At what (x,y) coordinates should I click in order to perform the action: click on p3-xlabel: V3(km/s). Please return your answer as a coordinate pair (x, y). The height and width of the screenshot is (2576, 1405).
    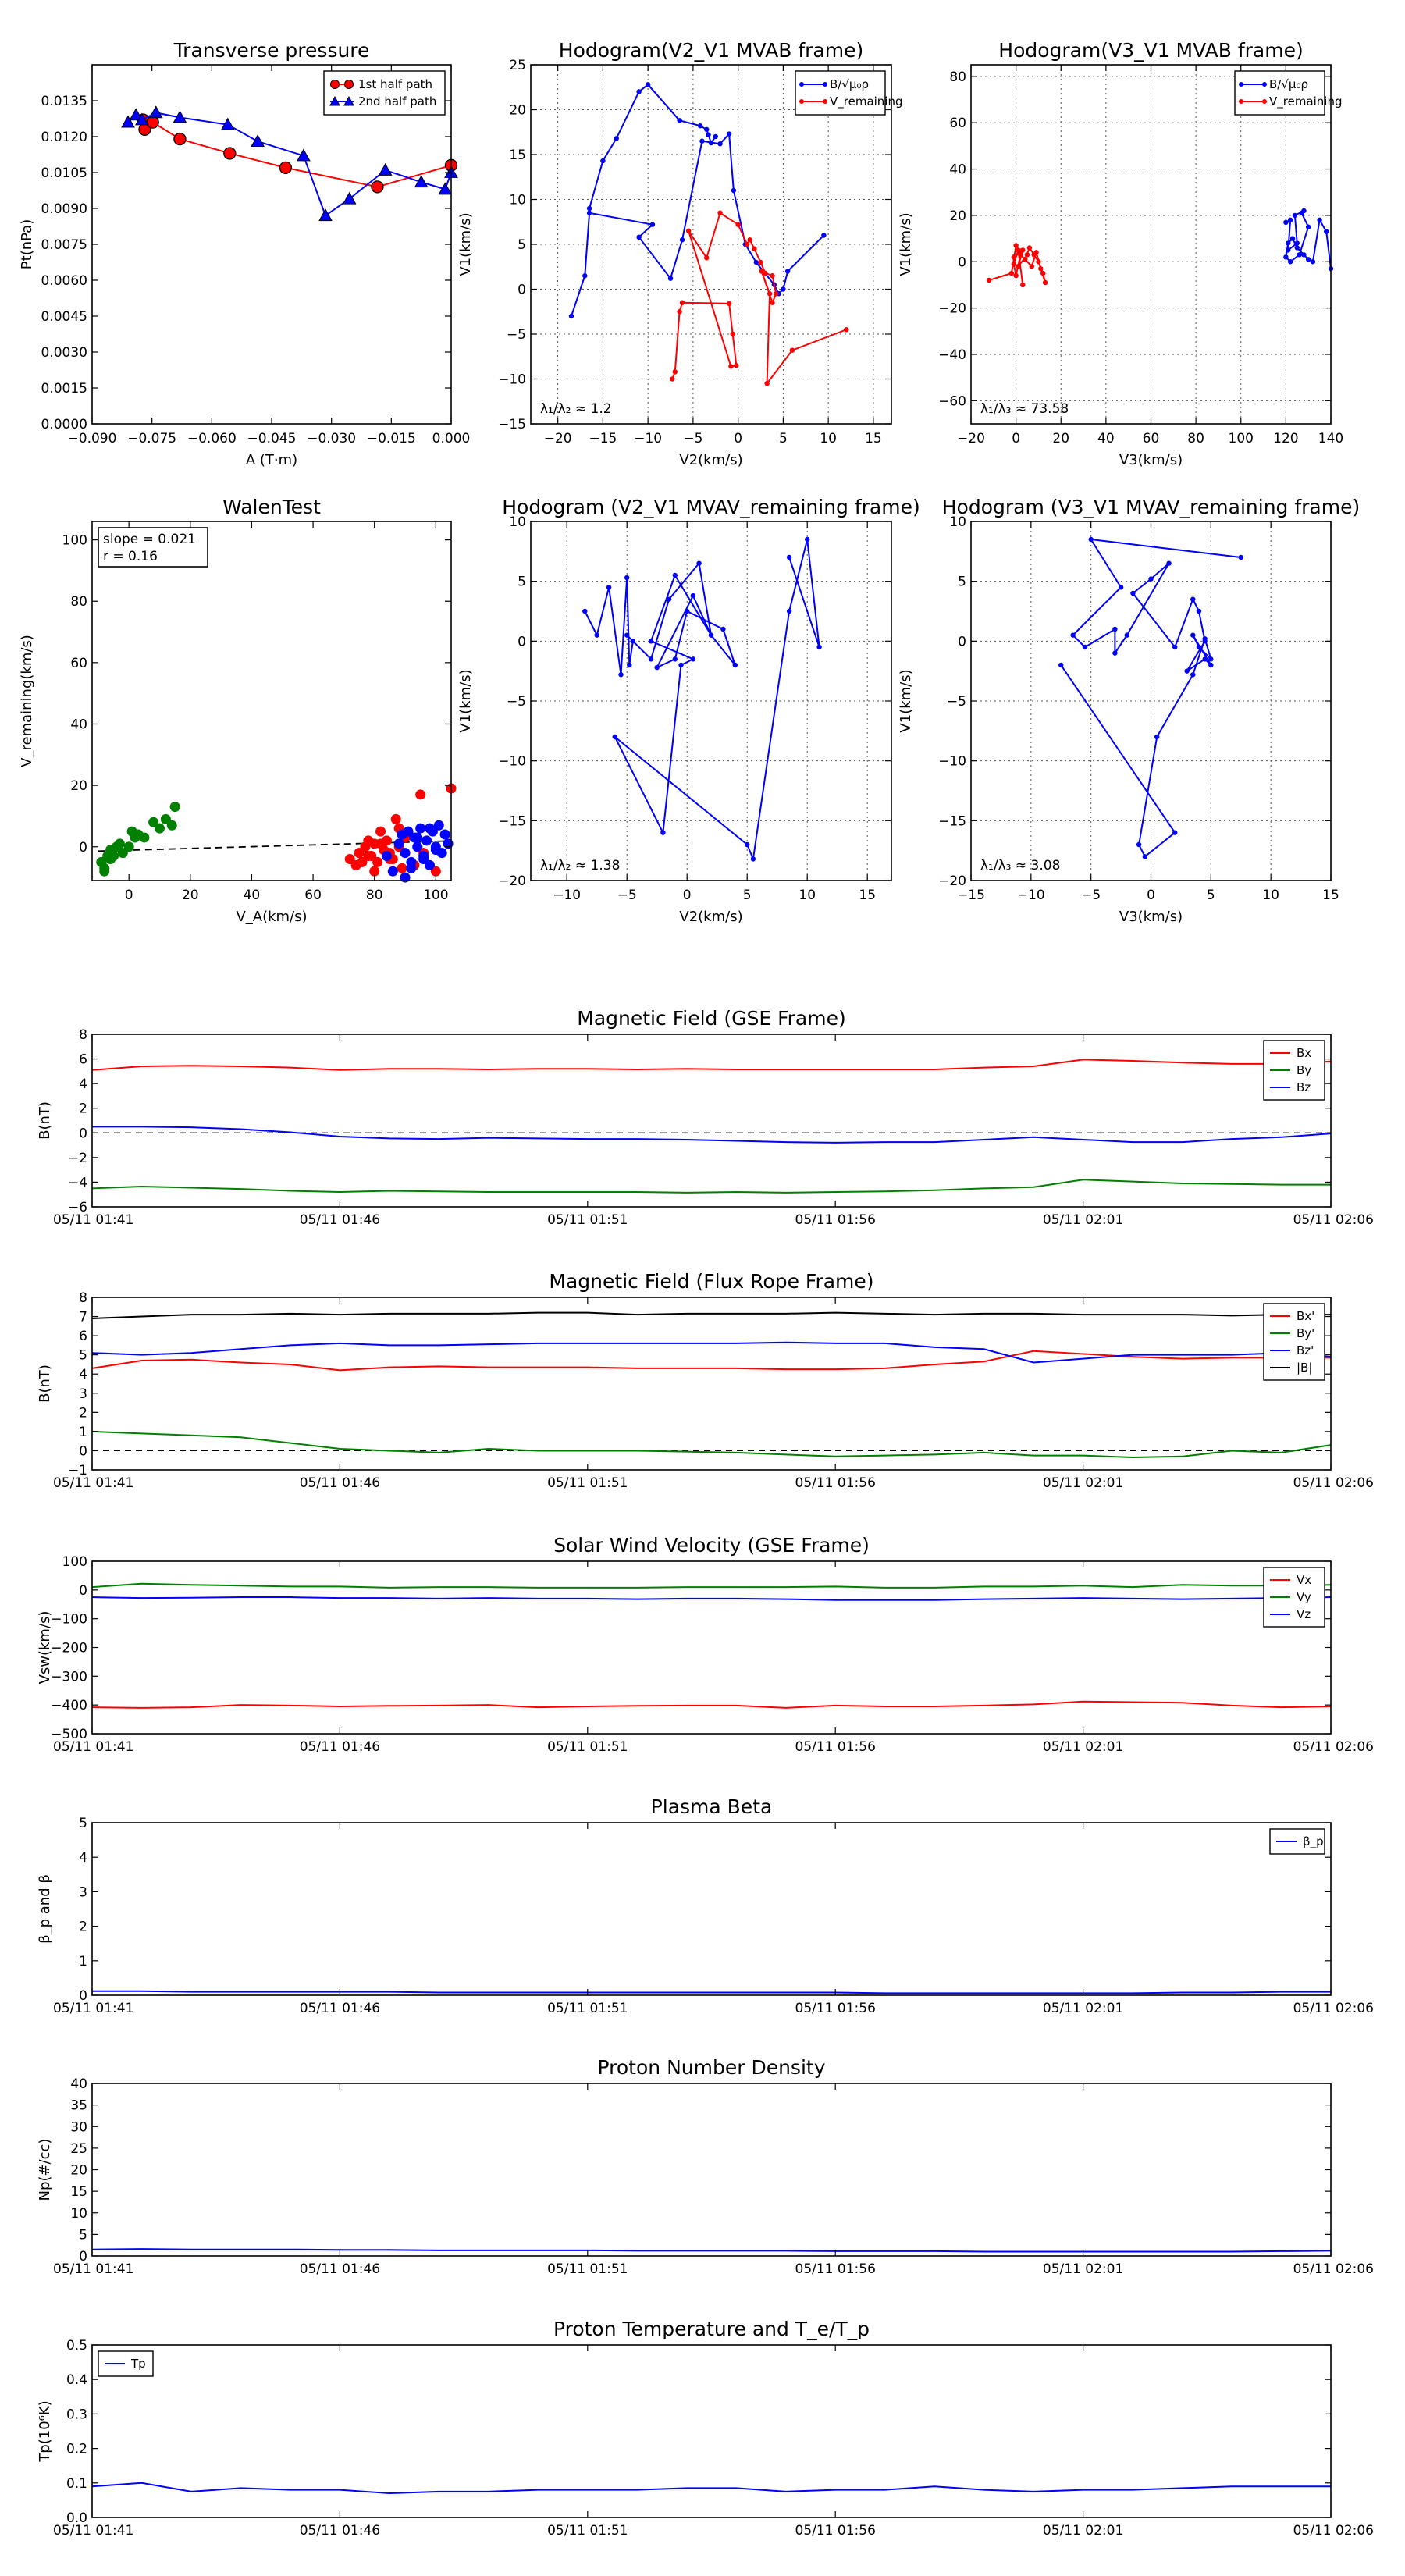
    Looking at the image, I should click on (1151, 460).